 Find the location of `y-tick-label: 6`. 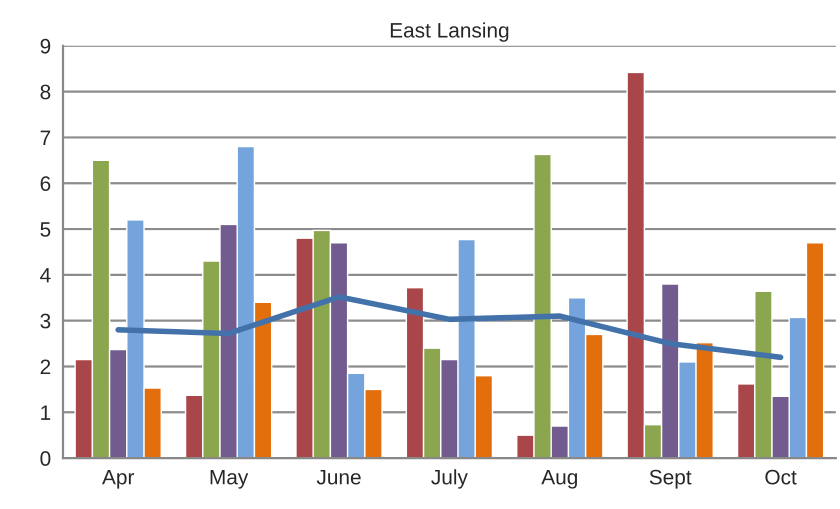

y-tick-label: 6 is located at coordinates (45, 183).